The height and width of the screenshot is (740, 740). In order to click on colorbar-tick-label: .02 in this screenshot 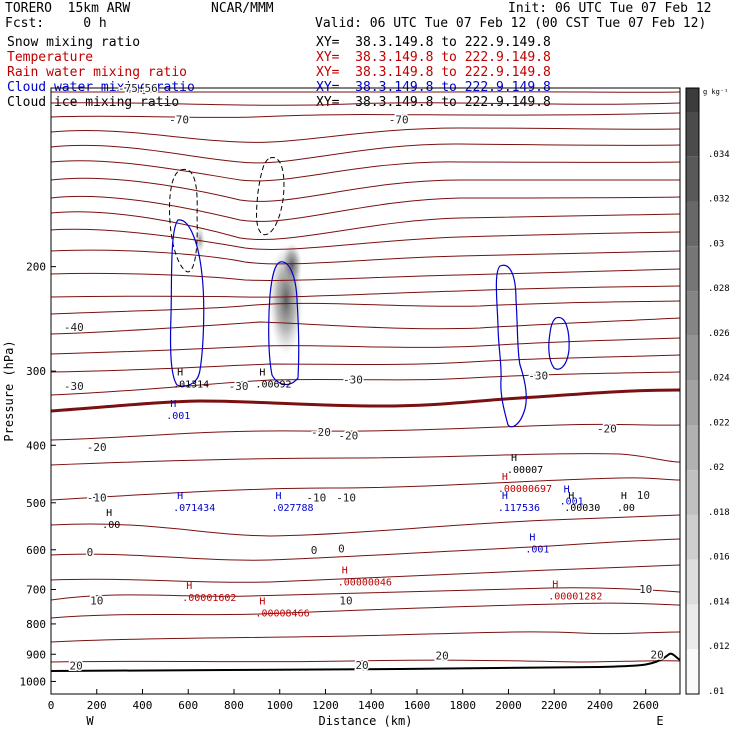, I will do `click(716, 468)`.